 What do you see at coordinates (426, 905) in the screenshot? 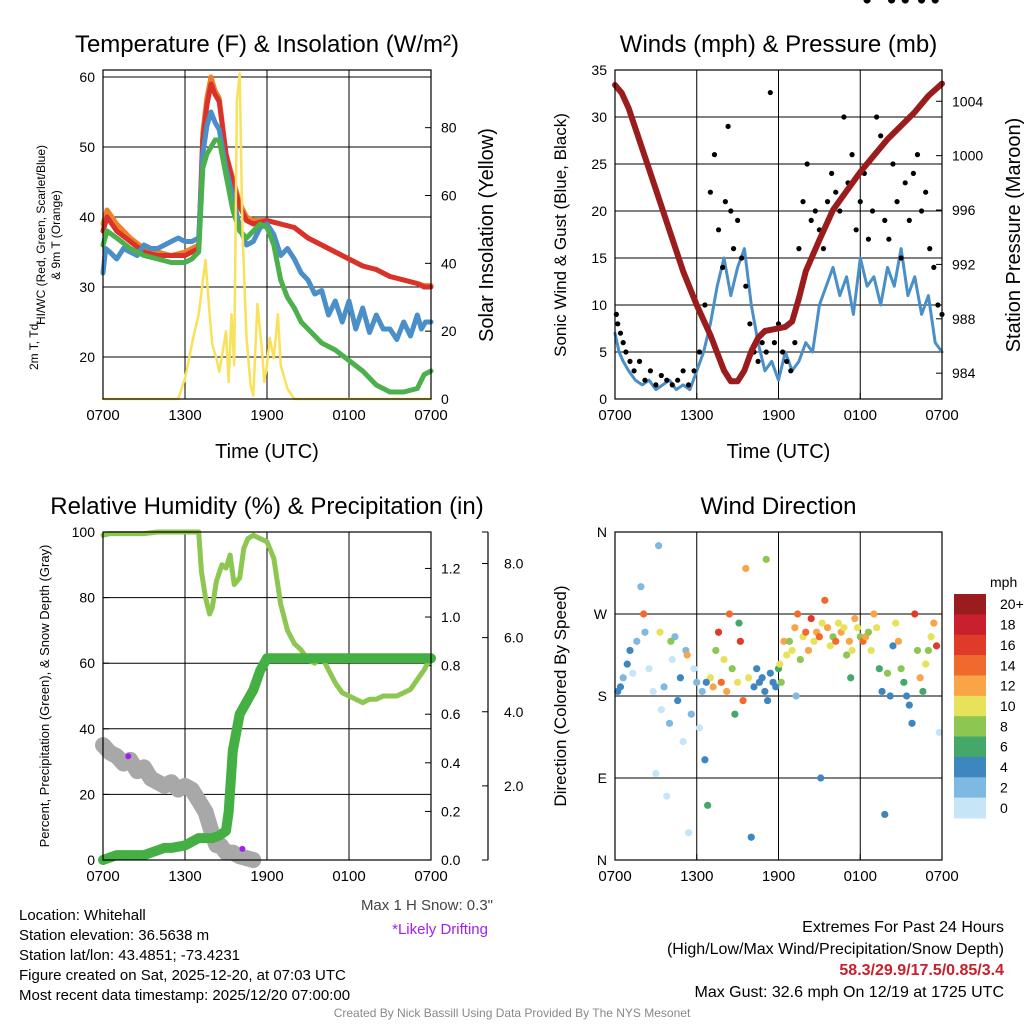
I see `max-snow-note: Max 1 H Snow: 0.3"` at bounding box center [426, 905].